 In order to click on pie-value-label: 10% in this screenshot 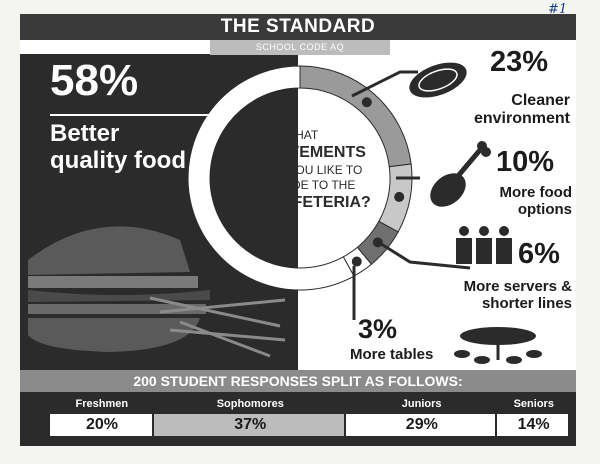, I will do `click(525, 162)`.